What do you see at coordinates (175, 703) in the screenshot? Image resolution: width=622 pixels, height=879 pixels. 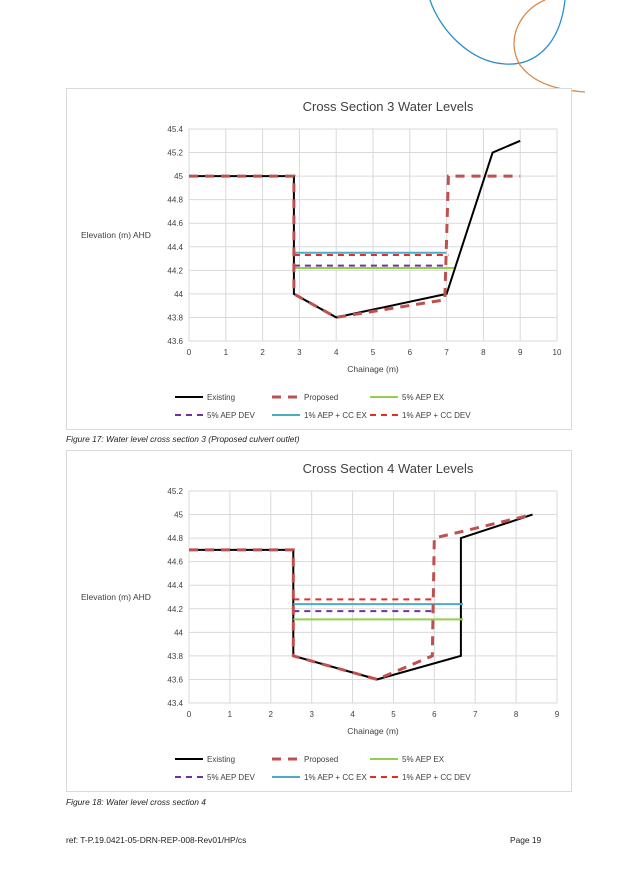 I see `y-tick-label: 43.4` at bounding box center [175, 703].